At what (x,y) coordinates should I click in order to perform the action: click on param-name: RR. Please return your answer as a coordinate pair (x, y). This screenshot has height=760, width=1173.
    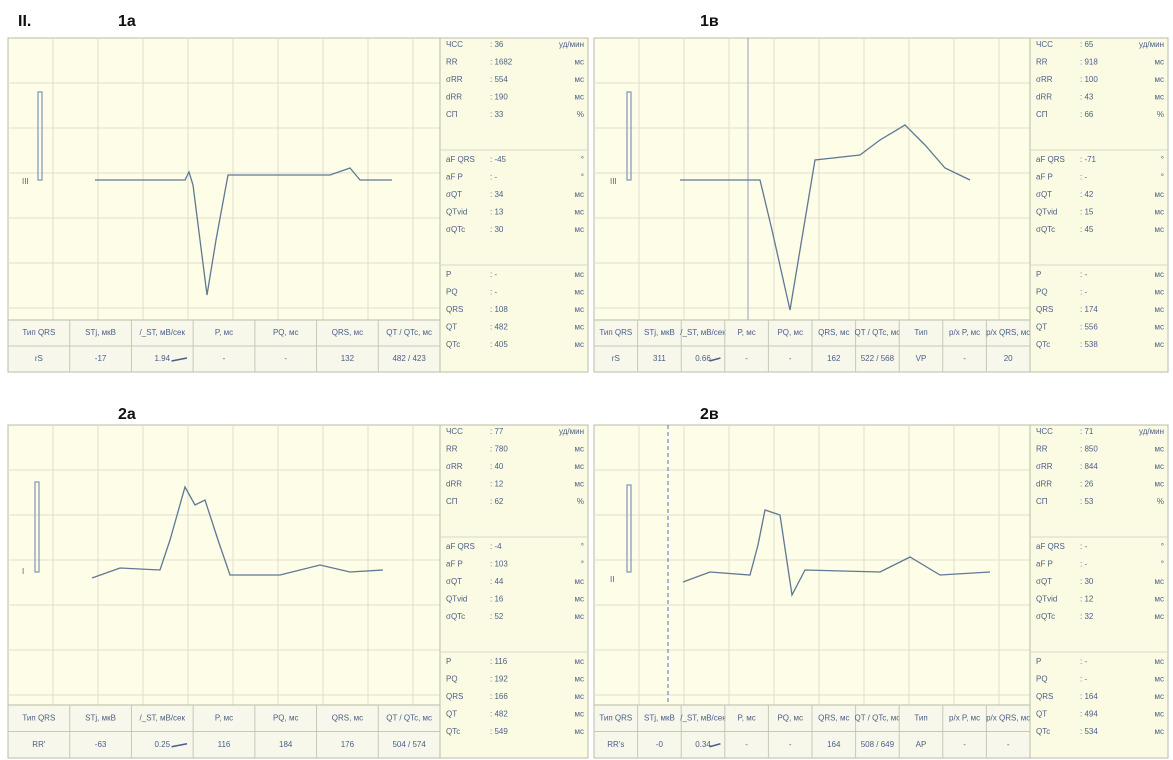
    Looking at the image, I should click on (1042, 449).